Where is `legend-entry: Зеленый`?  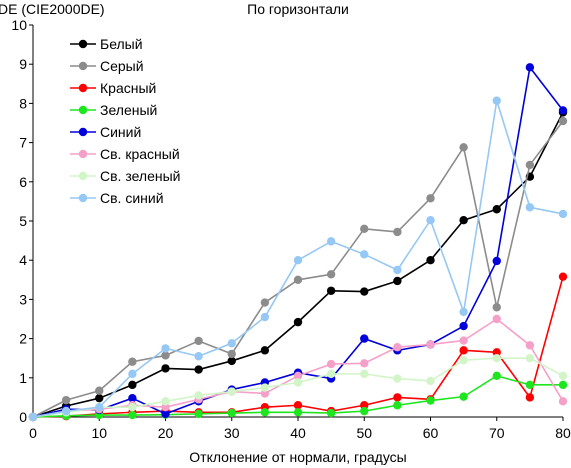
legend-entry: Зеленый is located at coordinates (113, 110).